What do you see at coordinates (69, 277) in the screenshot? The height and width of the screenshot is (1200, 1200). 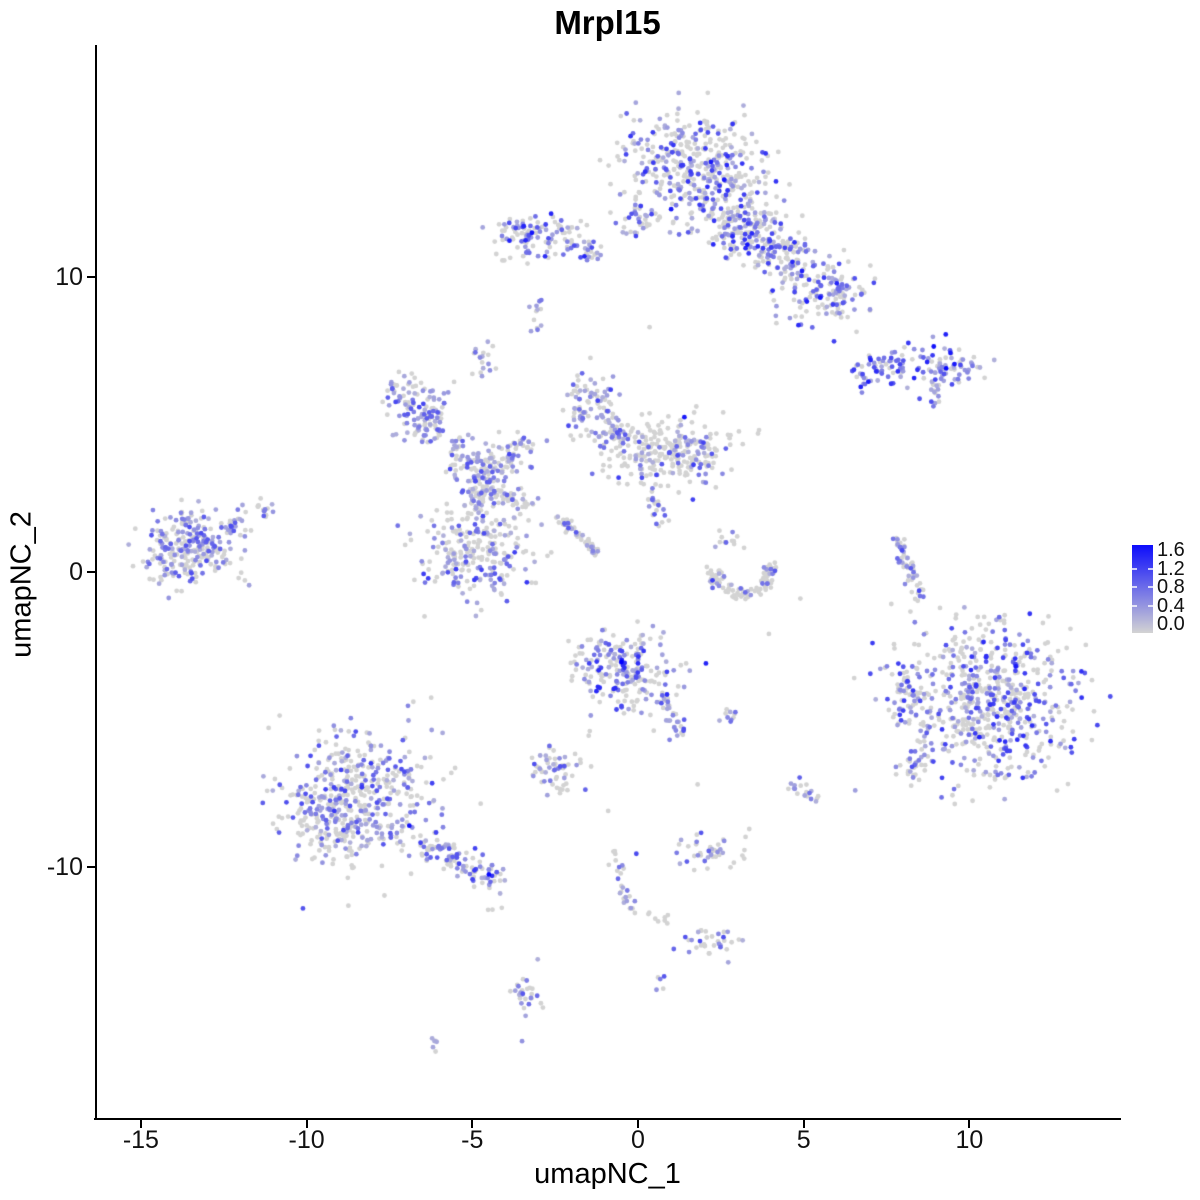 I see `y-tick-label: 10` at bounding box center [69, 277].